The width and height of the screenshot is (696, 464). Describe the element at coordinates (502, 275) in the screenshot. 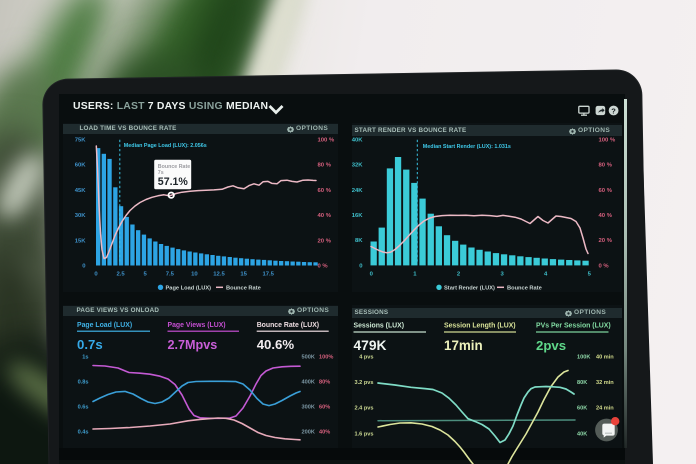

I see `svg-text: 3` at that location.